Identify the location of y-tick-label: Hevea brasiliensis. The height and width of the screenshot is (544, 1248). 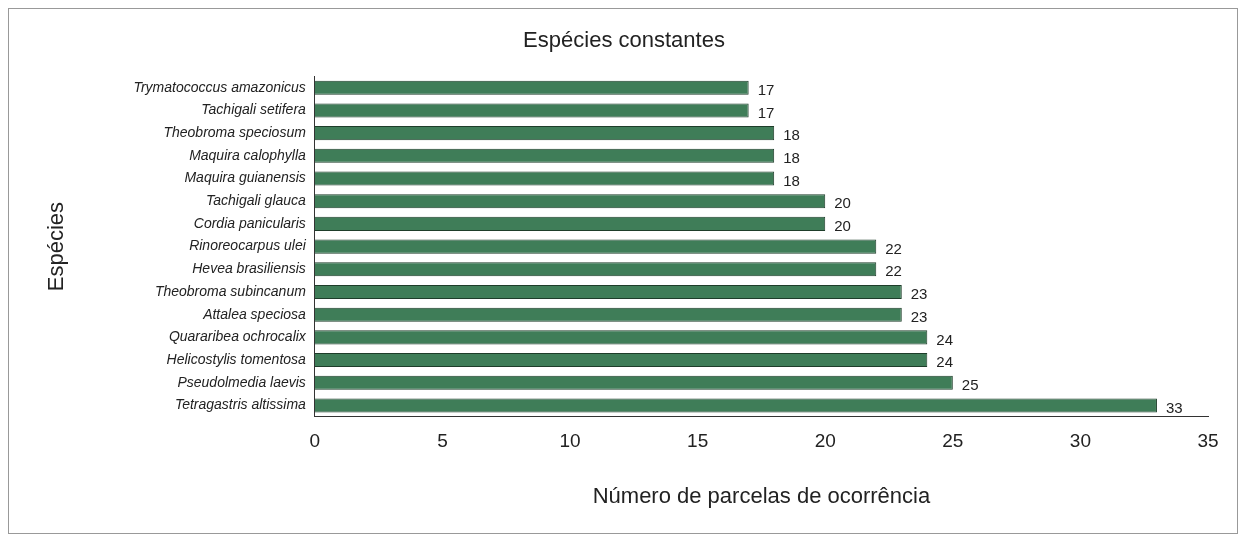
(249, 268).